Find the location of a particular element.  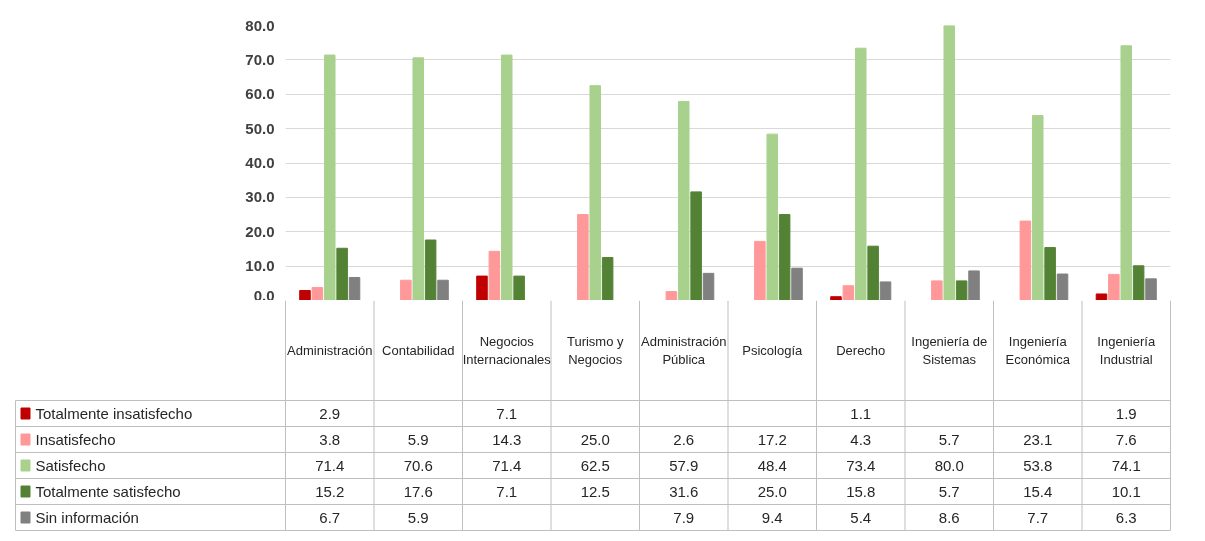

y-tick-label: 30.0 is located at coordinates (260, 197).